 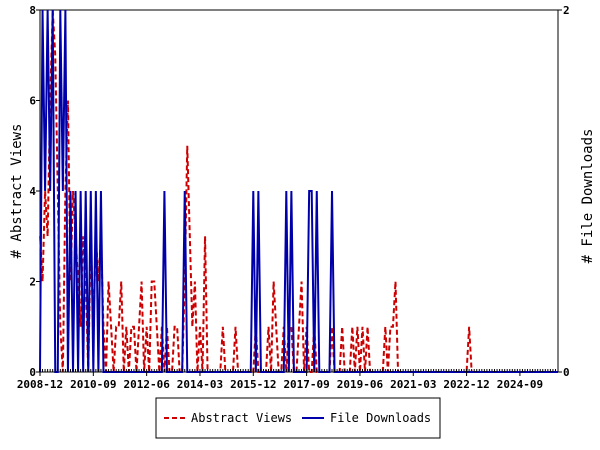 I want to click on y-left-axis-title: # Abstract Views, so click(x=17, y=191).